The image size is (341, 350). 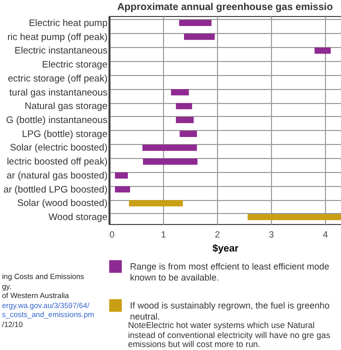 What do you see at coordinates (325, 235) in the screenshot?
I see `x-tick-label: 4` at bounding box center [325, 235].